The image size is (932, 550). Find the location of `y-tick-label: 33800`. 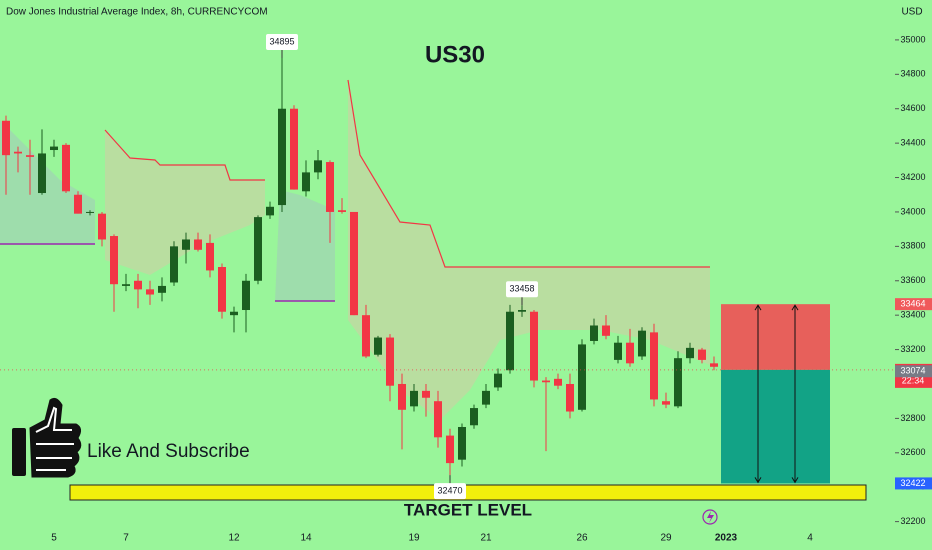

y-tick-label: 33800 is located at coordinates (912, 246).